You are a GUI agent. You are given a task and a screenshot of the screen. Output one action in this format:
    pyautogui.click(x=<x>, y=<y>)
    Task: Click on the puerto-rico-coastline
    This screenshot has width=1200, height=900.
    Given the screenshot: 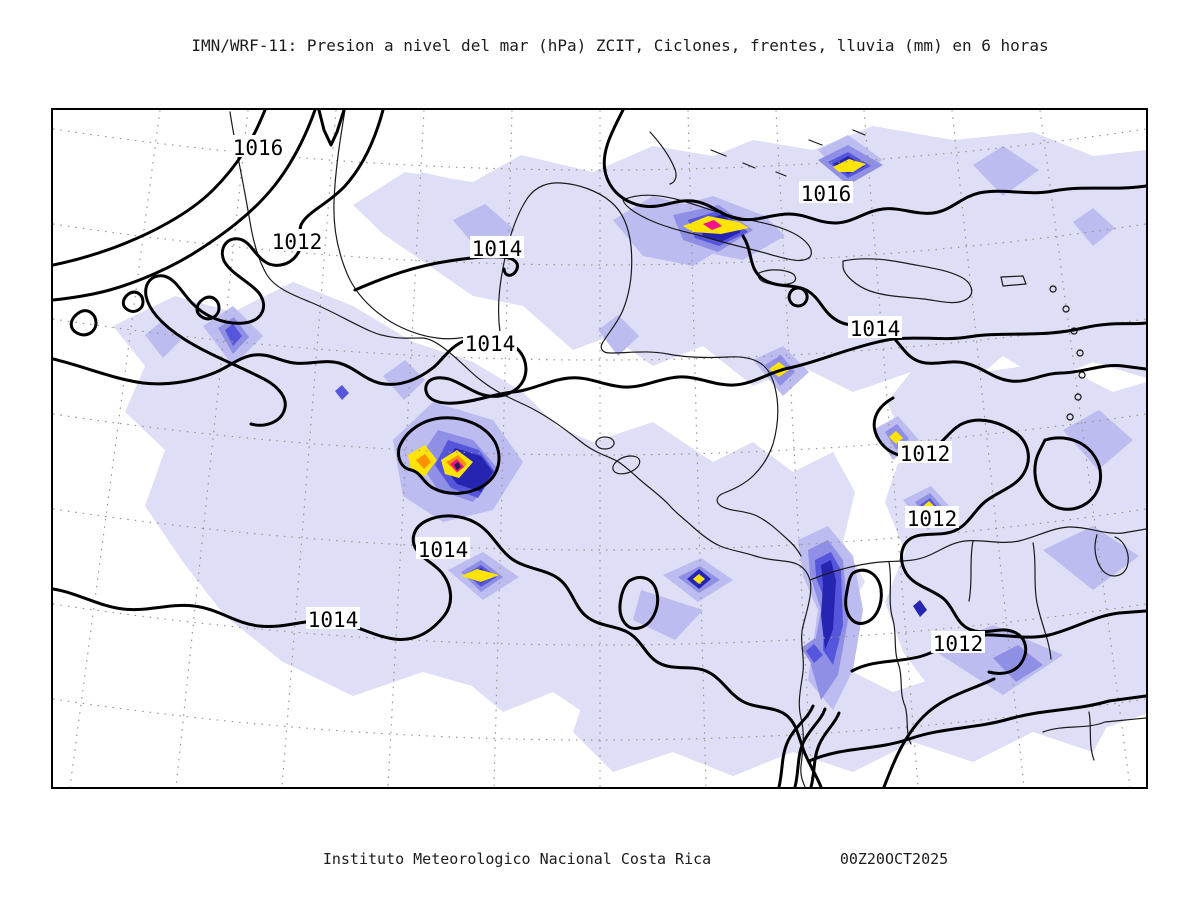 What is the action you would take?
    pyautogui.click(x=1013, y=280)
    